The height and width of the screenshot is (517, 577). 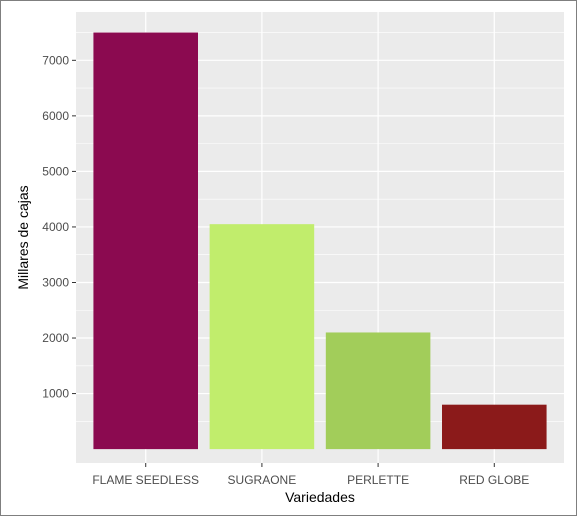 What do you see at coordinates (145, 241) in the screenshot?
I see `bar-flame-seedless` at bounding box center [145, 241].